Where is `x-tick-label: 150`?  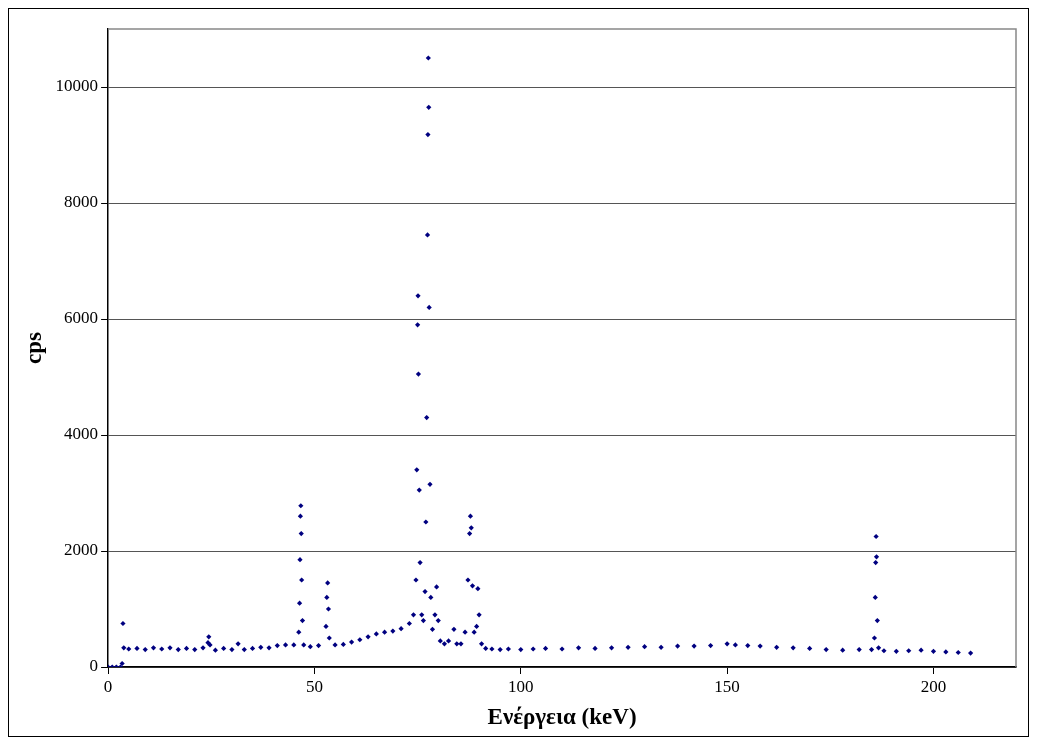
x-tick-label: 150 is located at coordinates (727, 686).